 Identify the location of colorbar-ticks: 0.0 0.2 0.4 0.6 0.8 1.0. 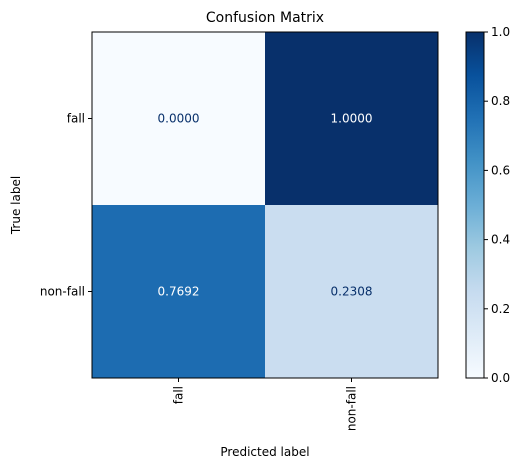
(497, 205).